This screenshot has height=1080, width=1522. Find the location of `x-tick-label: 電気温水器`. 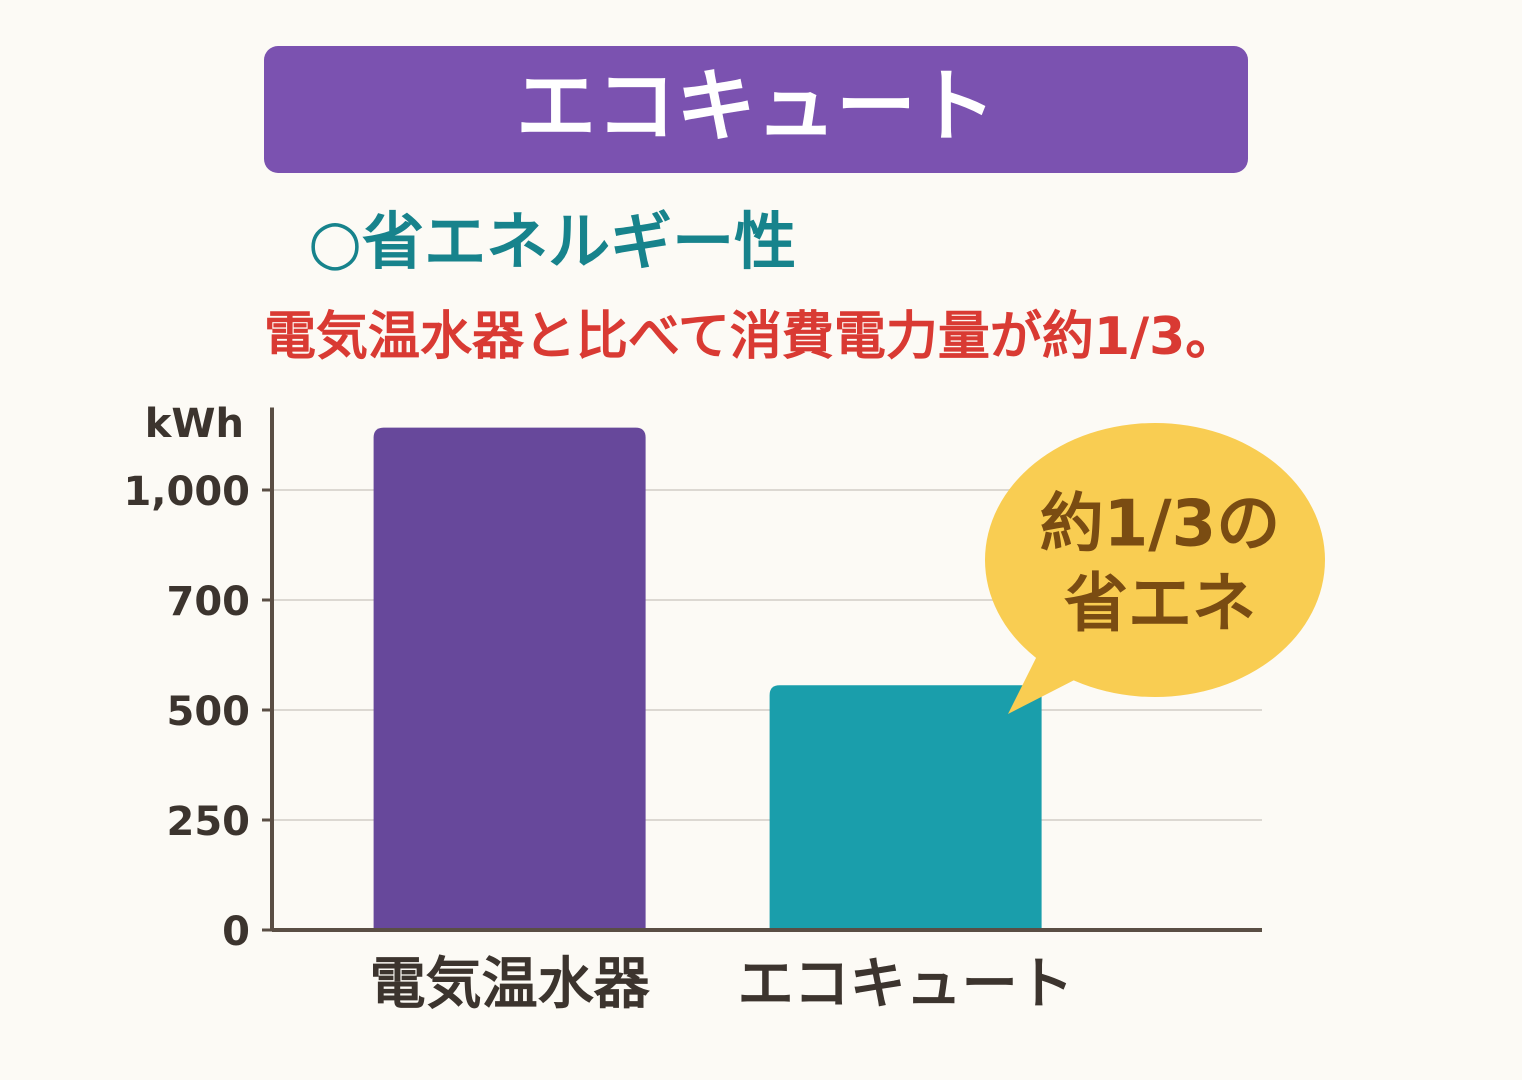

x-tick-label: 電気温水器 is located at coordinates (510, 984).